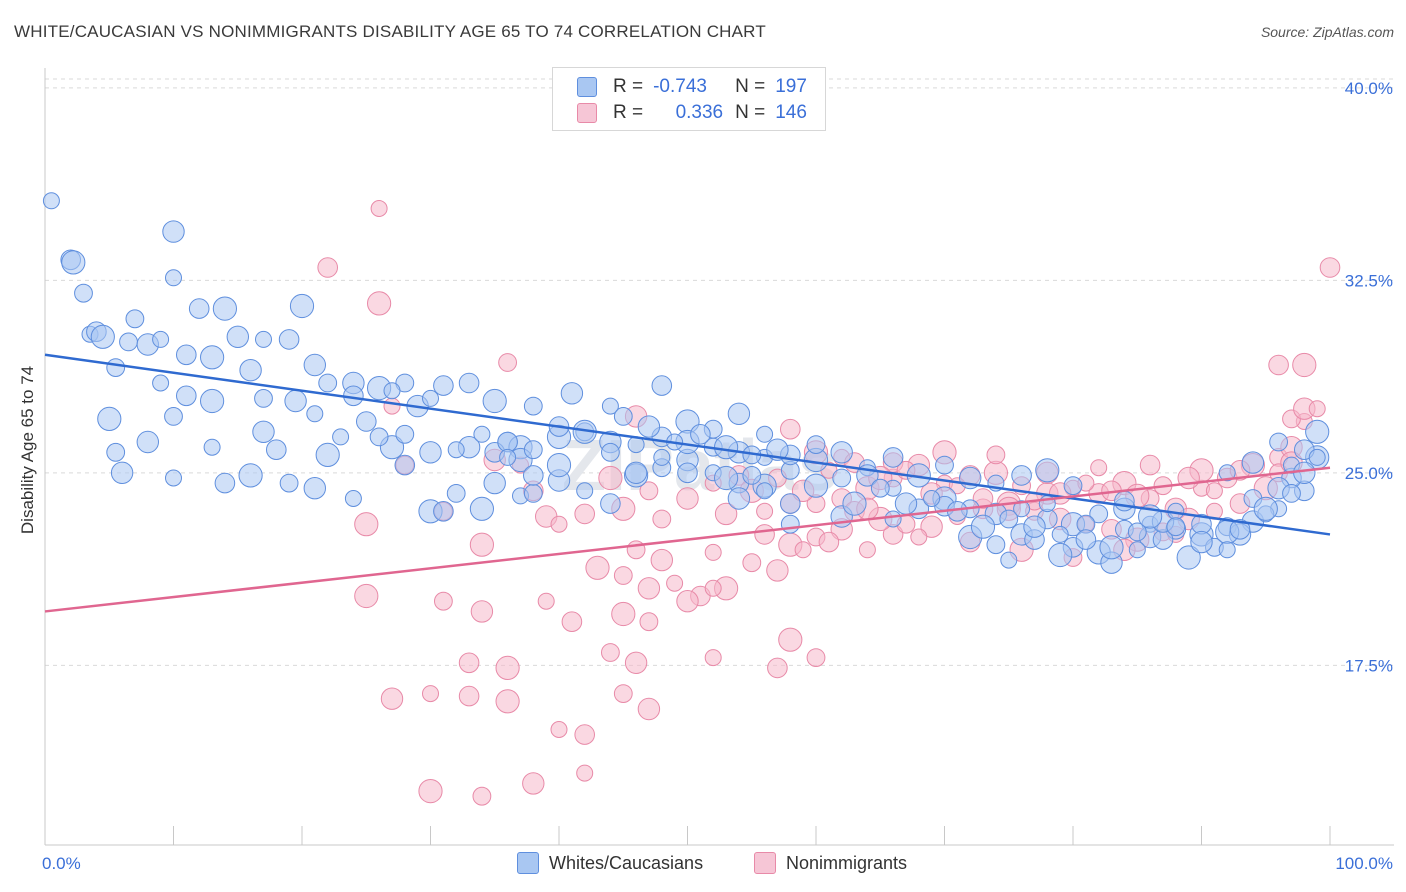 The width and height of the screenshot is (1406, 892). I want to click on legend-r-value-nonimmigrants: 0.336, so click(699, 112).